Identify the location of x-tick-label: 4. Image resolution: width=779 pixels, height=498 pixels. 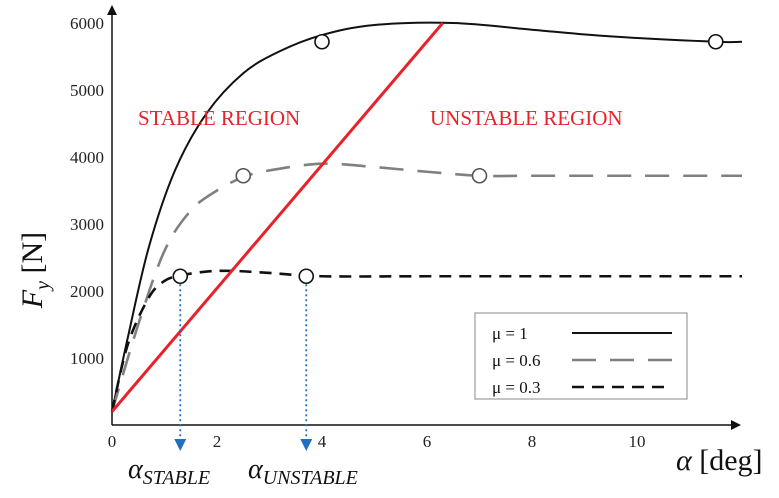
(322, 441).